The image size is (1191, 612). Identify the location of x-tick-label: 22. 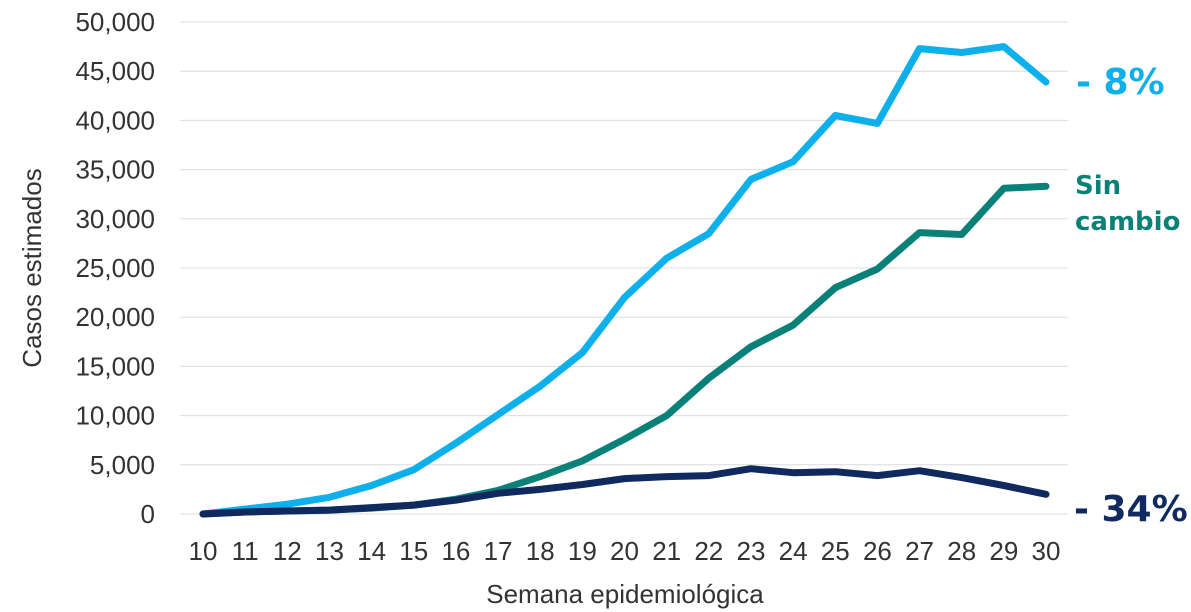
(708, 551).